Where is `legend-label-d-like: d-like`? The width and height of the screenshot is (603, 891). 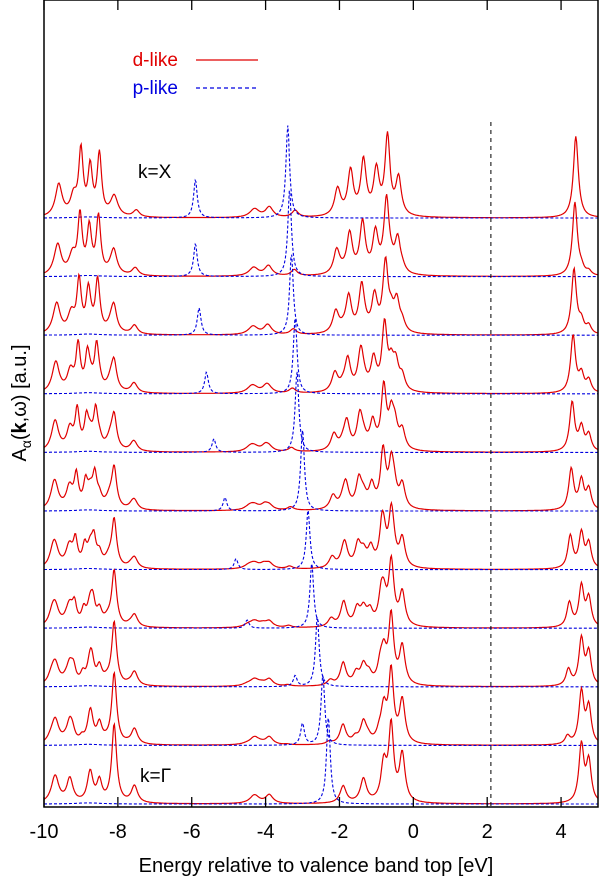
legend-label-d-like: d-like is located at coordinates (155, 60).